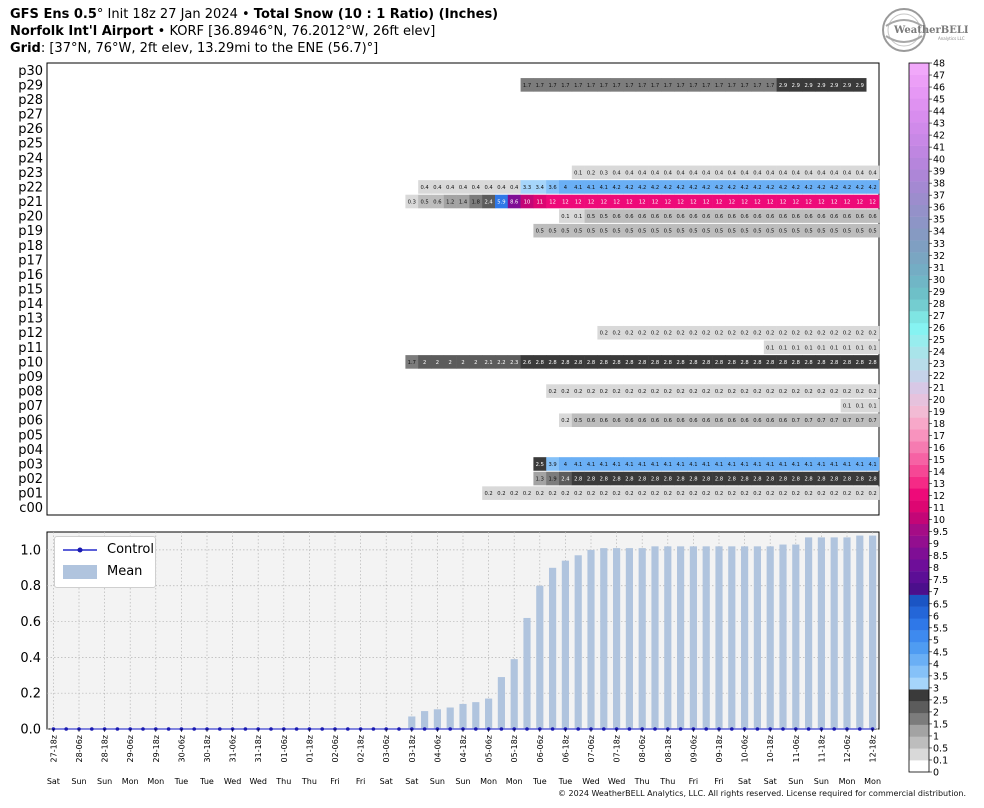  What do you see at coordinates (539, 203) in the screenshot?
I see `cell-value: 11` at bounding box center [539, 203].